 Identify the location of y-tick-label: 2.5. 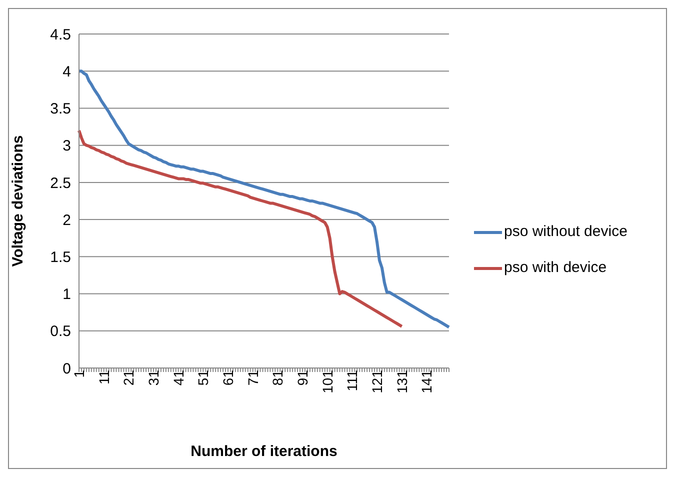
(60, 183).